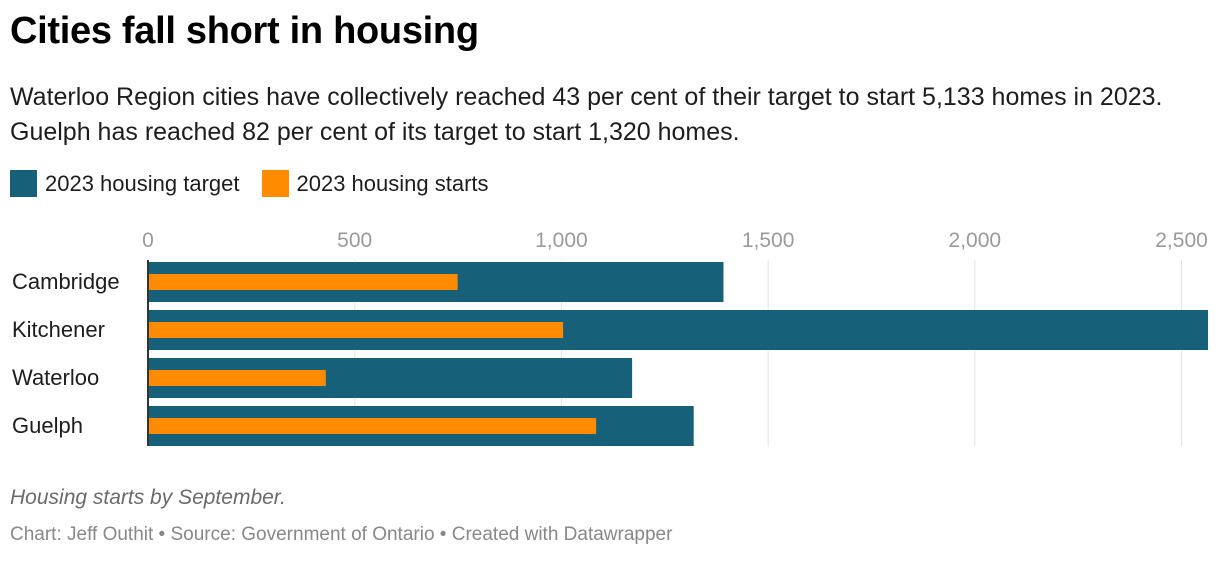  I want to click on footer-created-with: Created with Datawrapper, so click(562, 534).